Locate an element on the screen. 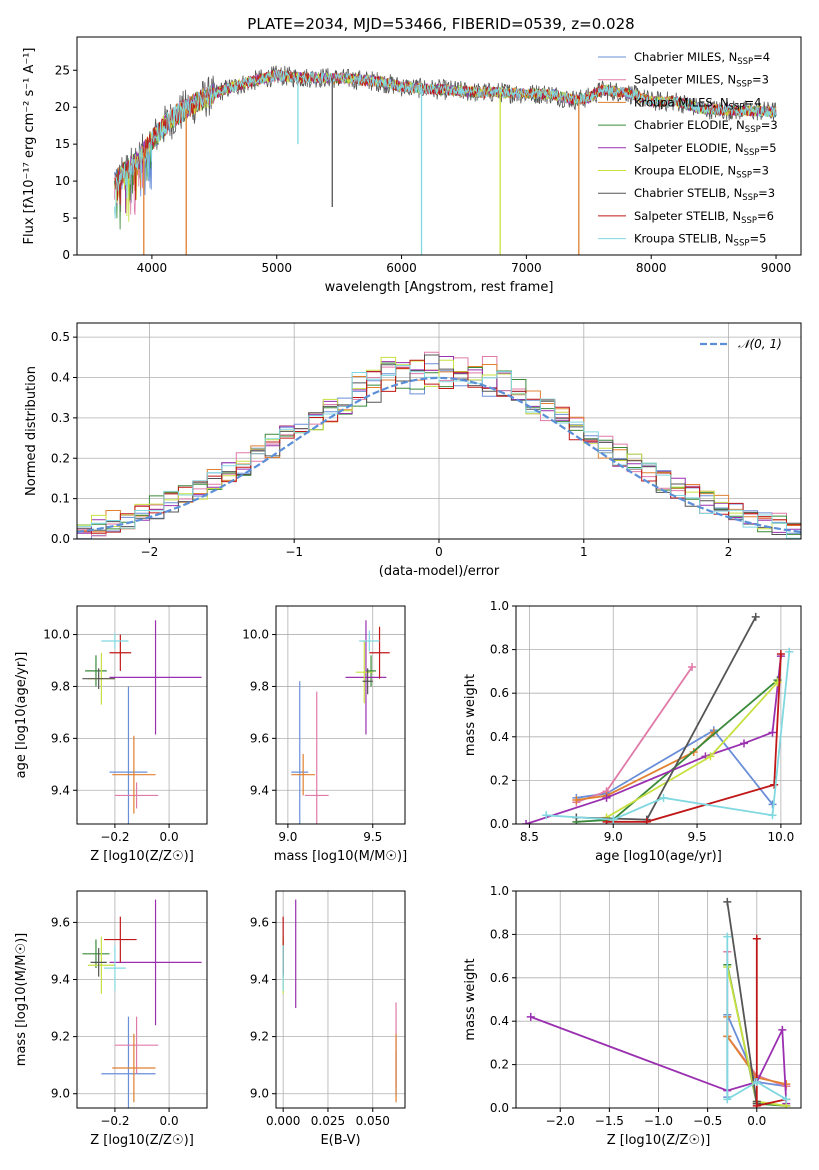  x-tick-label: −1.0 is located at coordinates (658, 1121).